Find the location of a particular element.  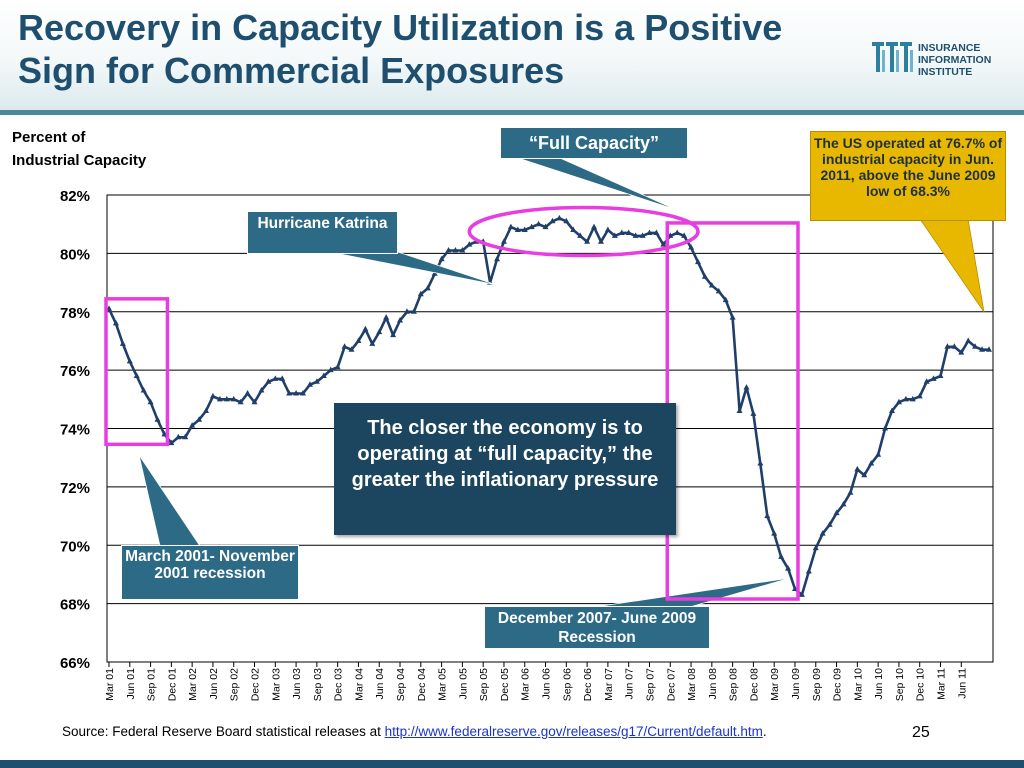

x-tick-label: Dec 10 is located at coordinates (921, 684).